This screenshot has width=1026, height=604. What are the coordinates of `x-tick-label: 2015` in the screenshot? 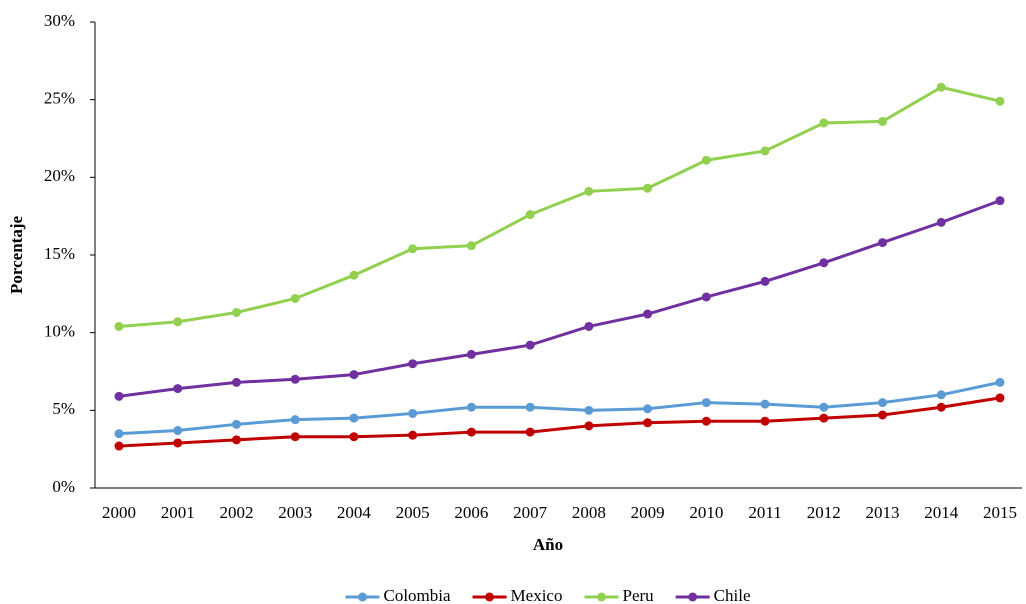 It's located at (1000, 512).